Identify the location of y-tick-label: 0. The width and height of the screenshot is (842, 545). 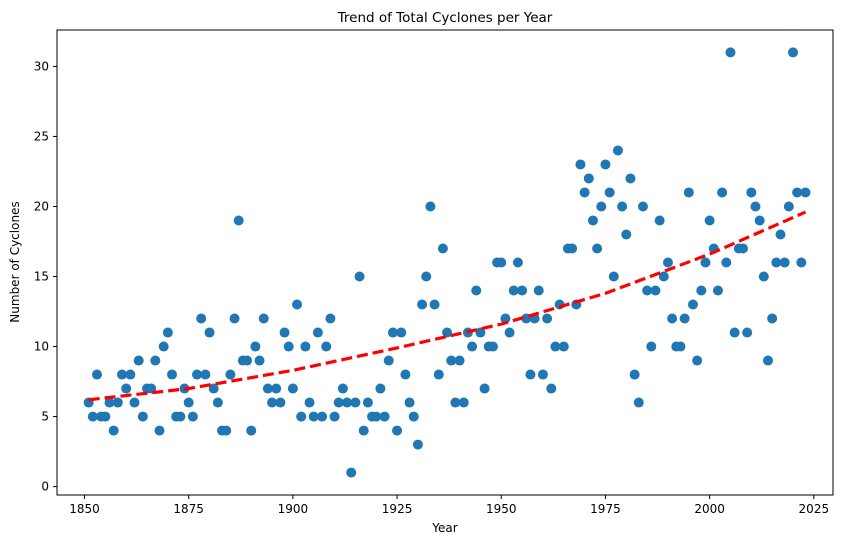
(45, 487).